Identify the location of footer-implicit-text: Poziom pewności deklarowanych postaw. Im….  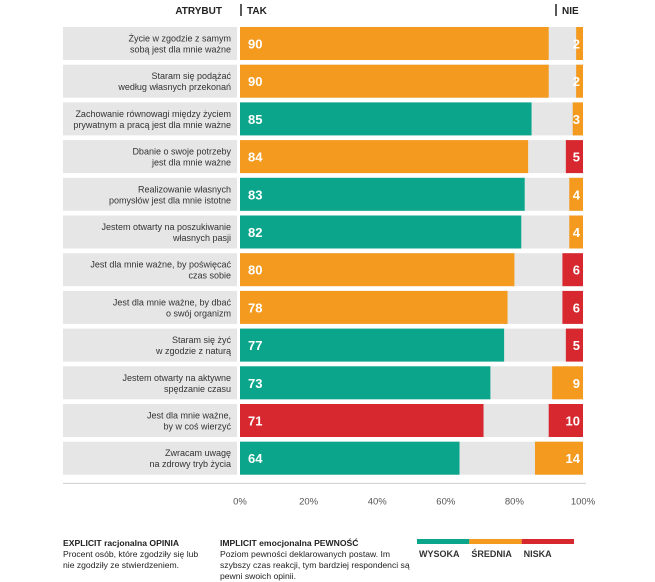
(315, 565).